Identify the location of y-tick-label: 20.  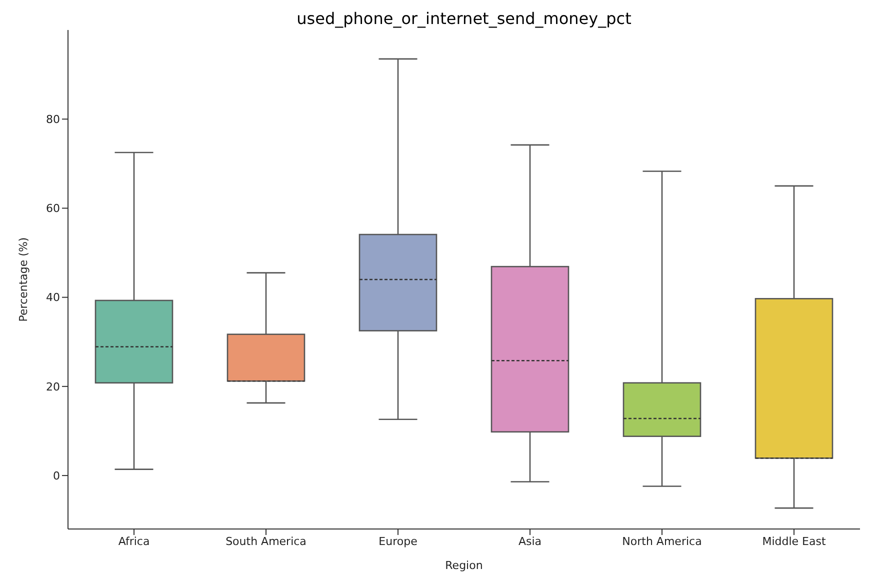
(53, 387).